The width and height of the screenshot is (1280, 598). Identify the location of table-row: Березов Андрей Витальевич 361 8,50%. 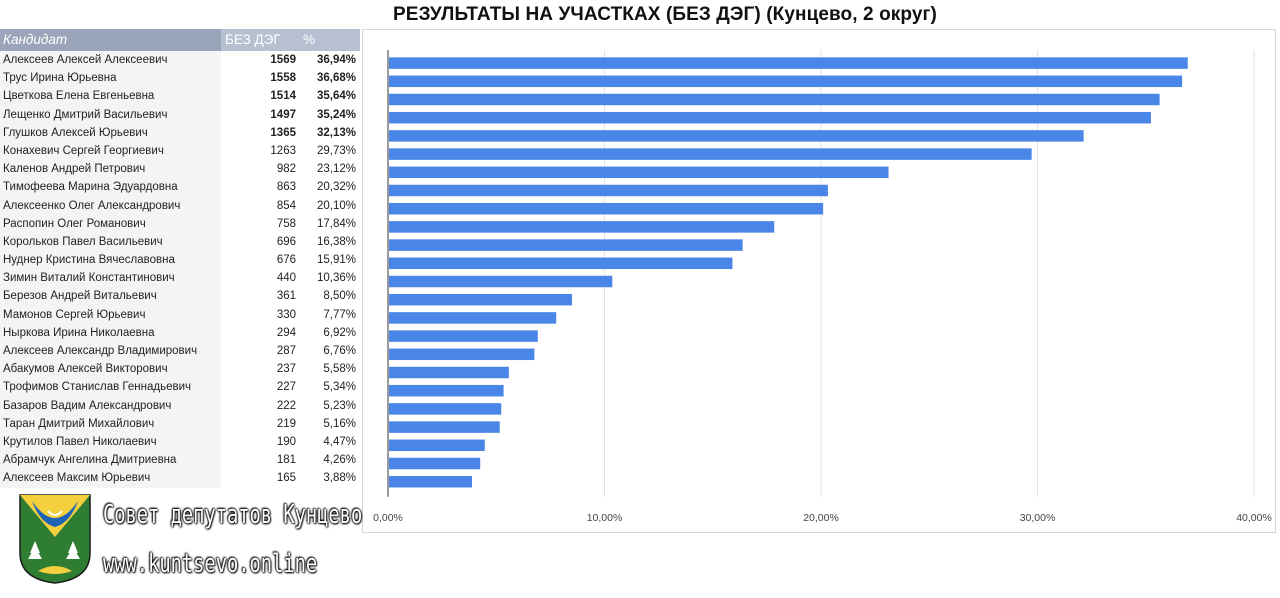
(180, 296).